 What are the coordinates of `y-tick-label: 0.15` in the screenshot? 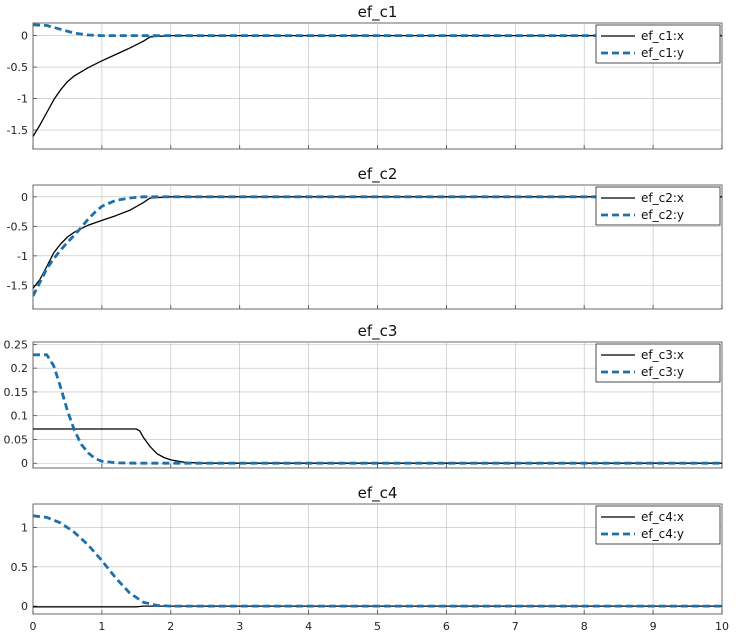 It's located at (16, 392).